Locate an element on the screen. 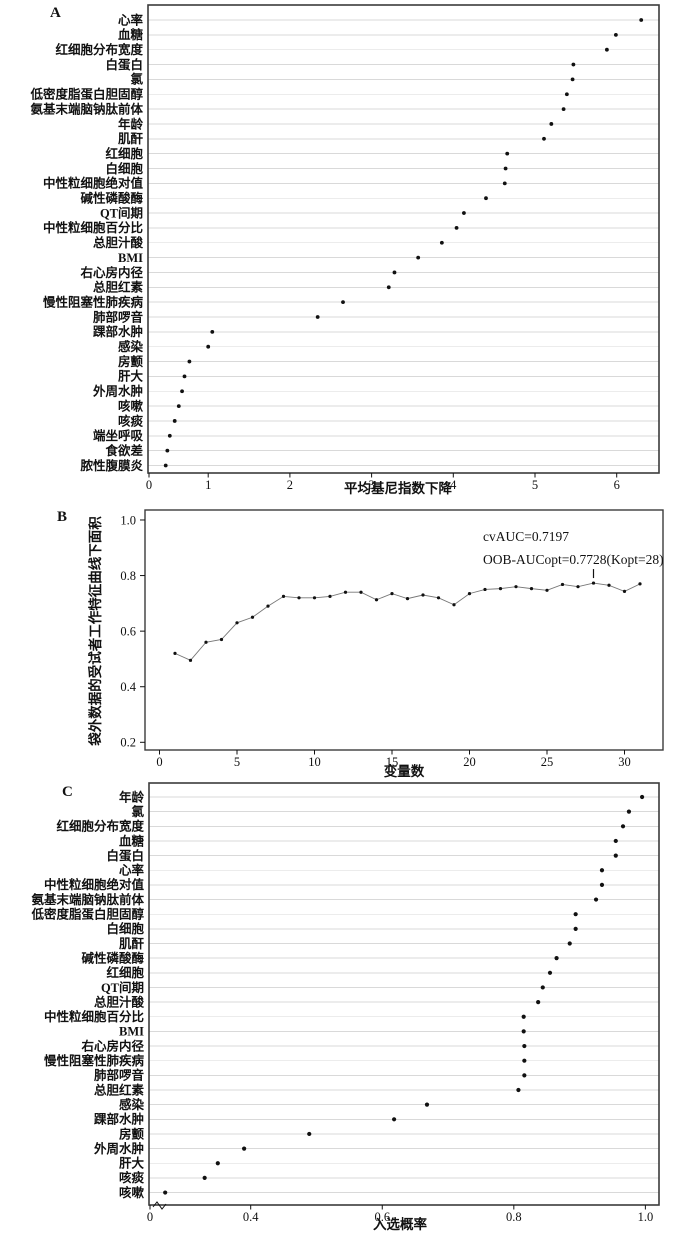 The width and height of the screenshot is (700, 1235). category-label: 外周水肿 is located at coordinates (117, 391).